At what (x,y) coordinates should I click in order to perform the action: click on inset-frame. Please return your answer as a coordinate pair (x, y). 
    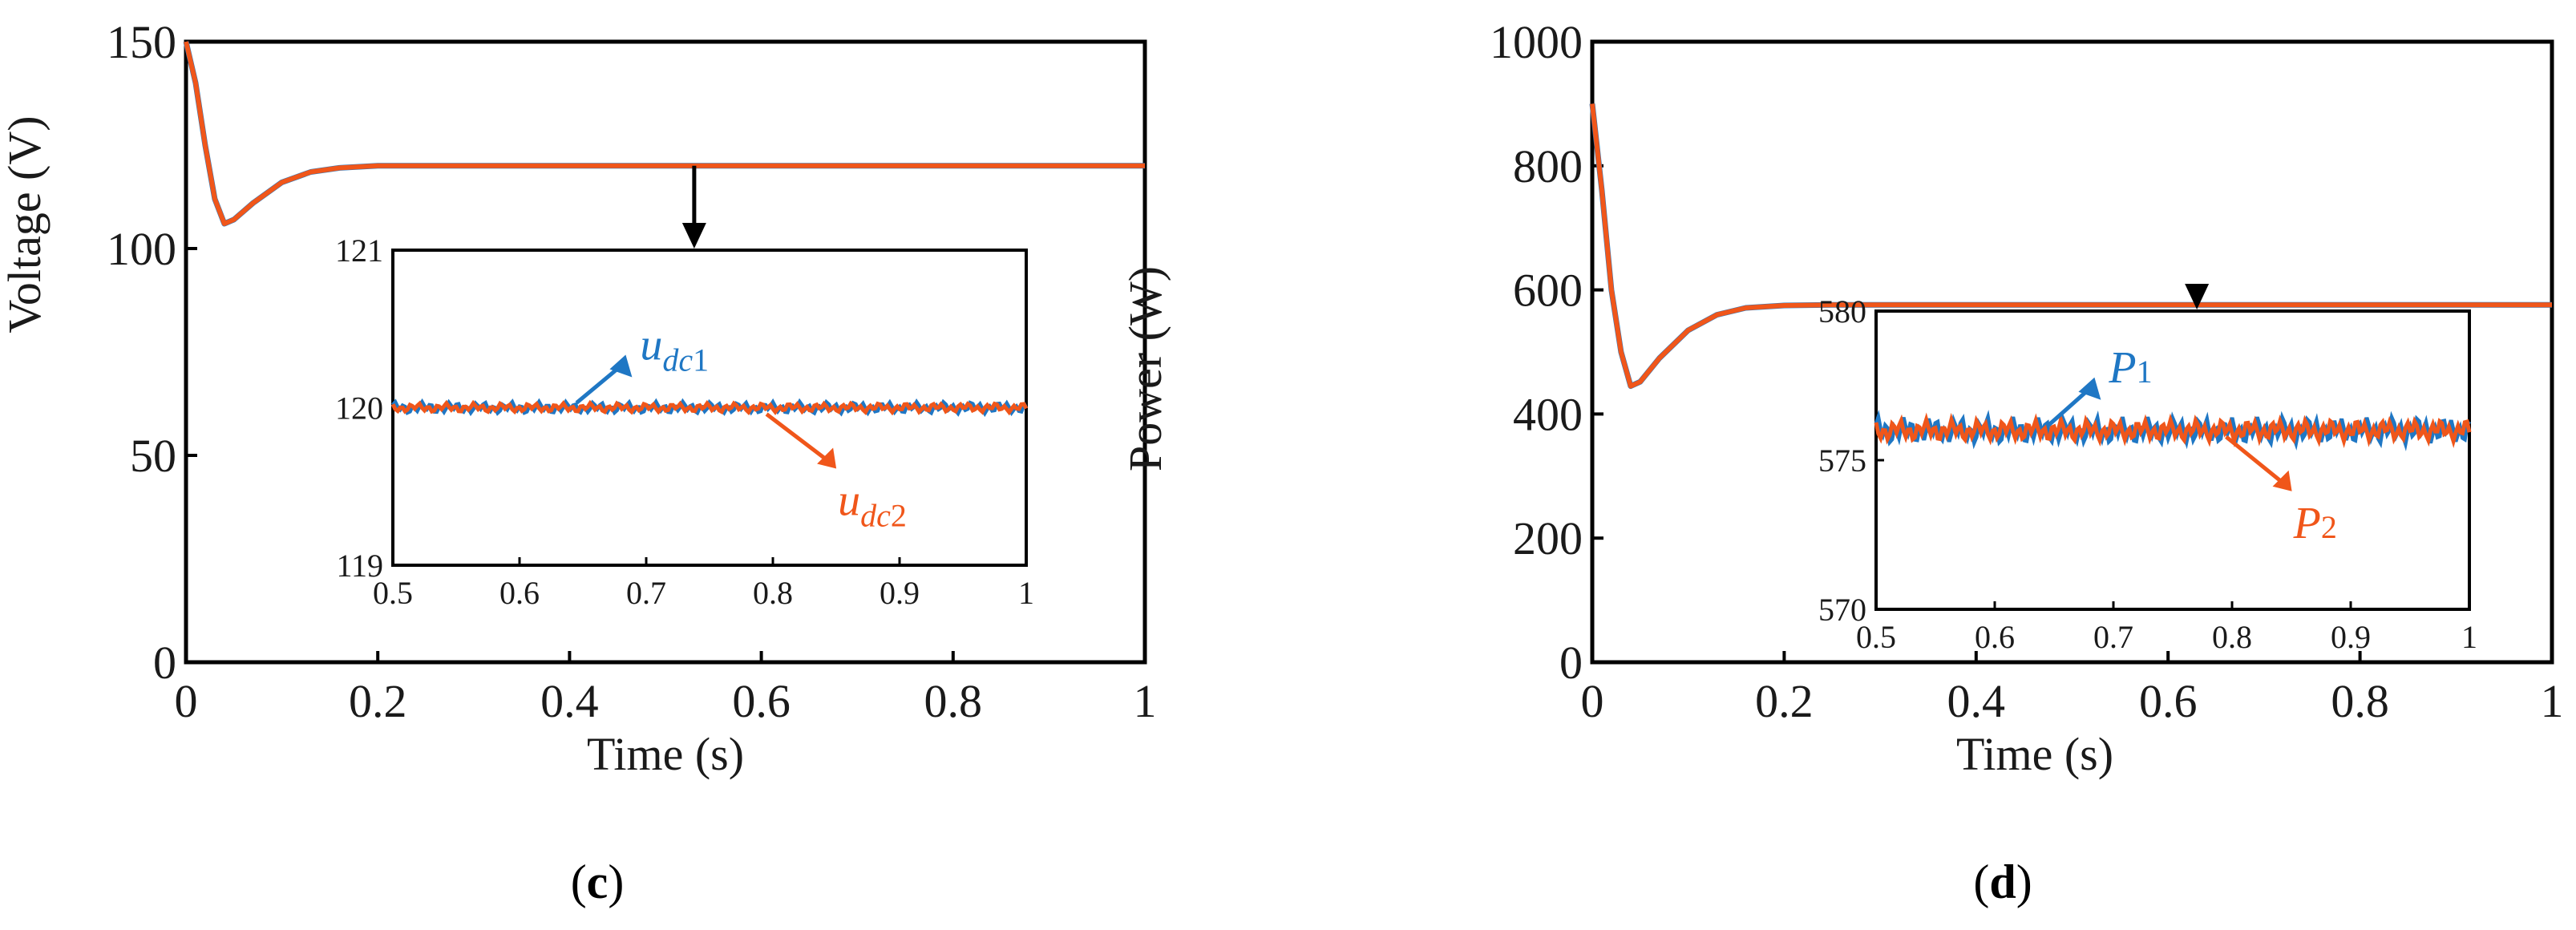
    Looking at the image, I should click on (2172, 460).